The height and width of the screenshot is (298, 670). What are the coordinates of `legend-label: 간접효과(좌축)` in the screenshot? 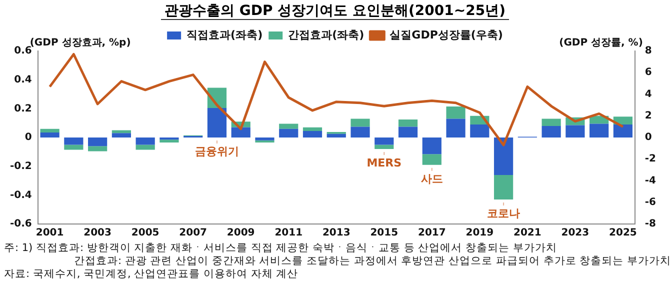 It's located at (326, 35).